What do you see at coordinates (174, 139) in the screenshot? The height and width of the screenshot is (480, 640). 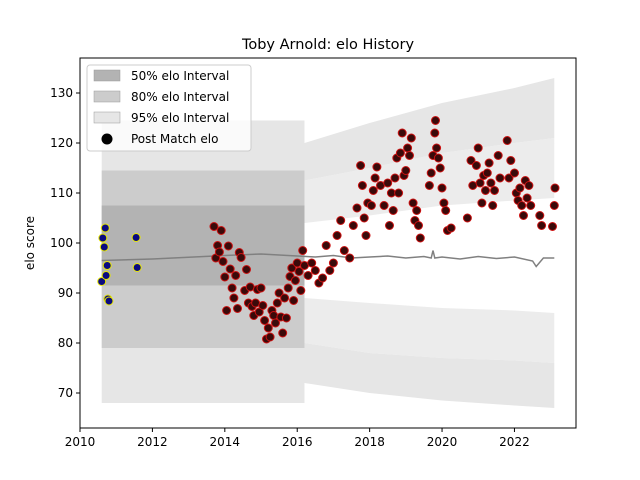 I see `legend-label: Post Match elo` at bounding box center [174, 139].